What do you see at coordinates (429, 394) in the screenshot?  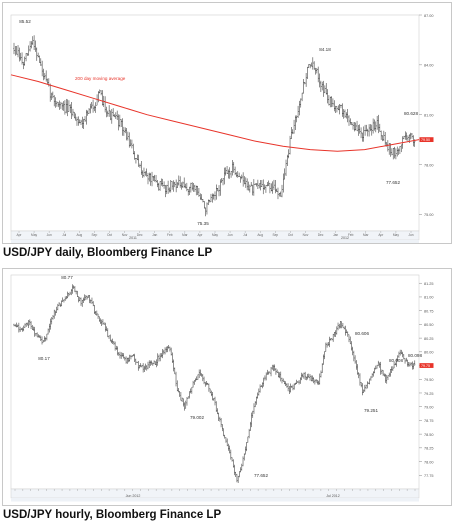 I see `y-tick-label: 79.25` at bounding box center [429, 394].